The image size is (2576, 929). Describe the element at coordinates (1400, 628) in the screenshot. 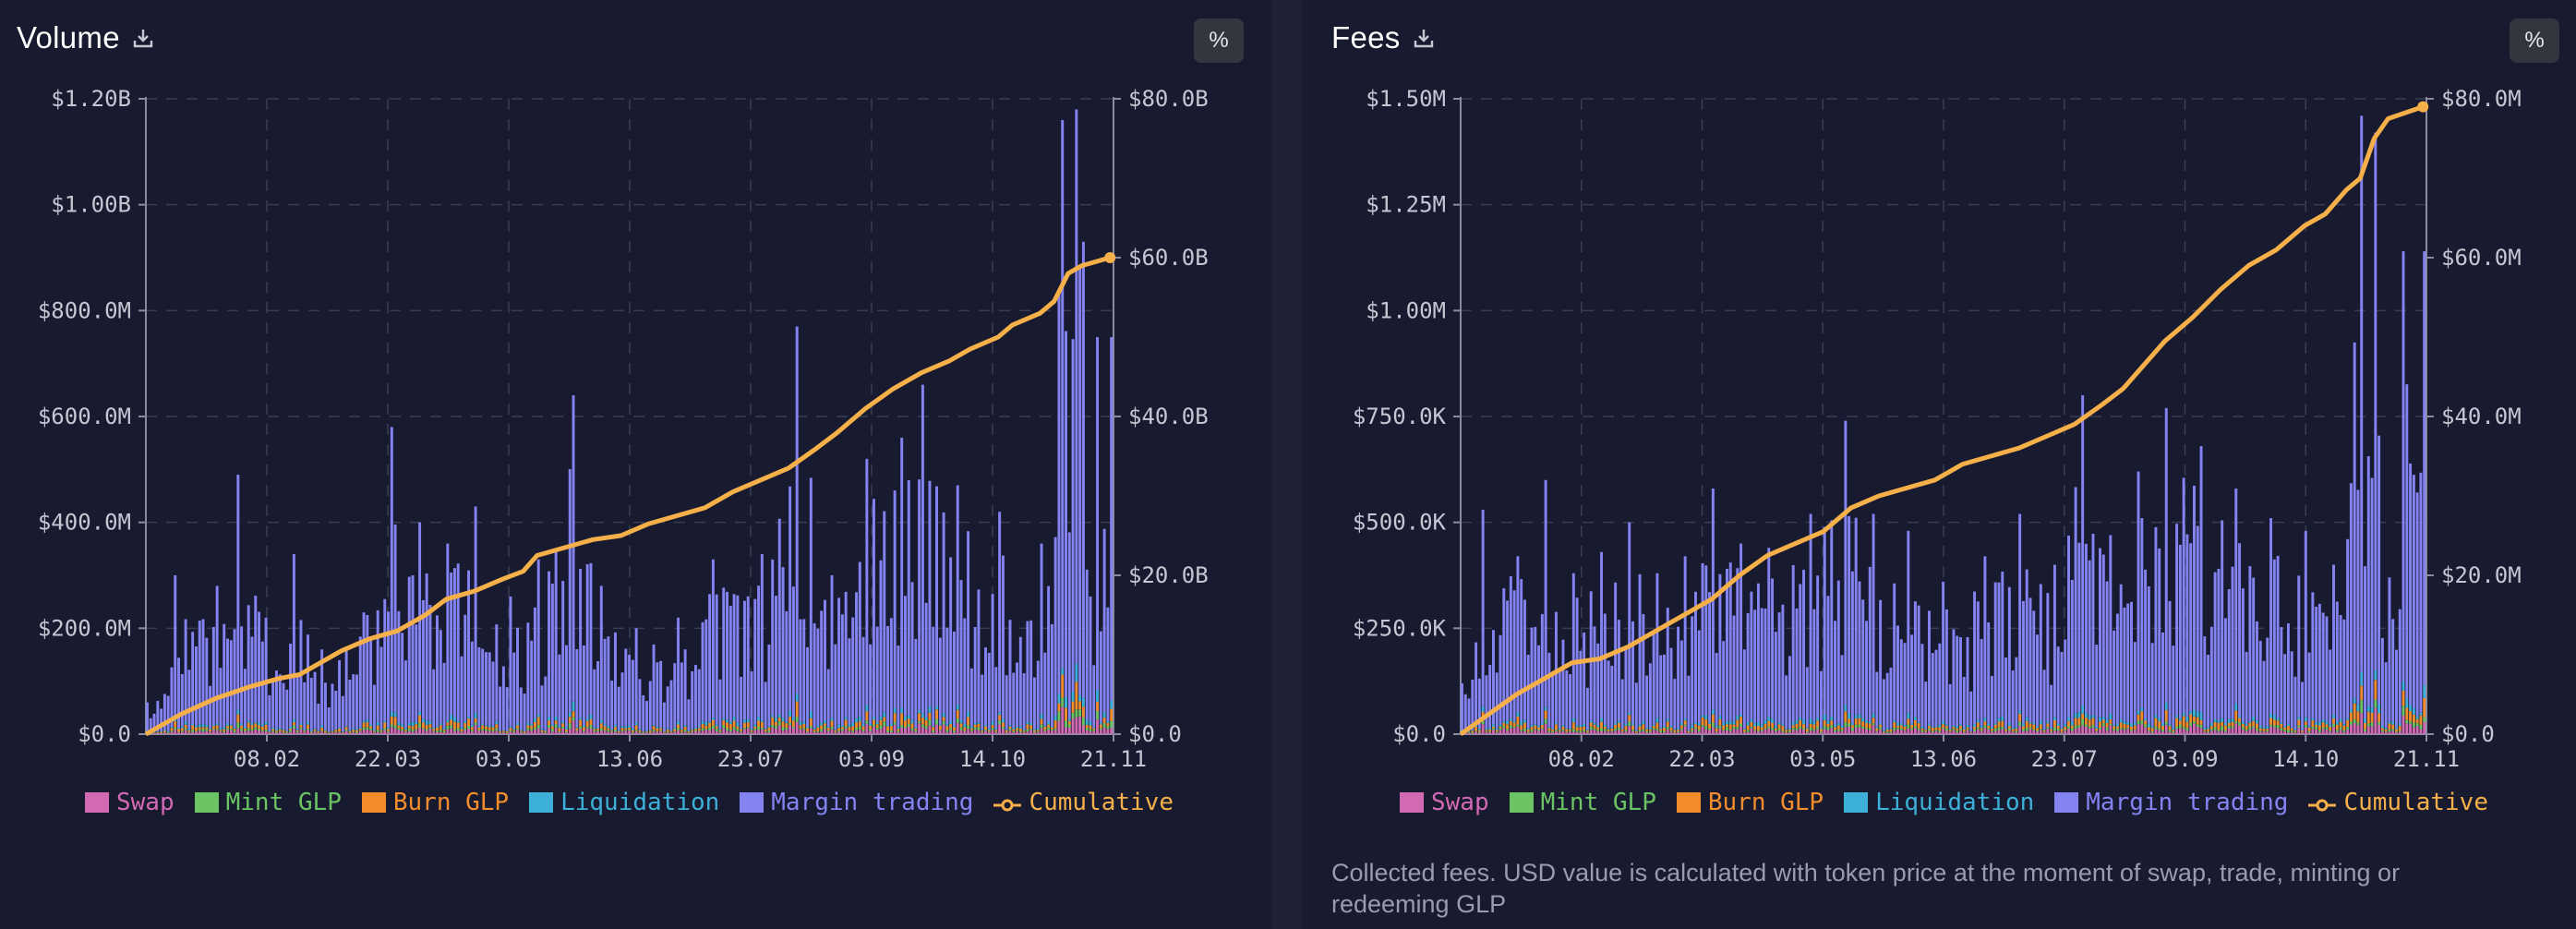

I see `y-left-tick-label: $250.0K` at that location.